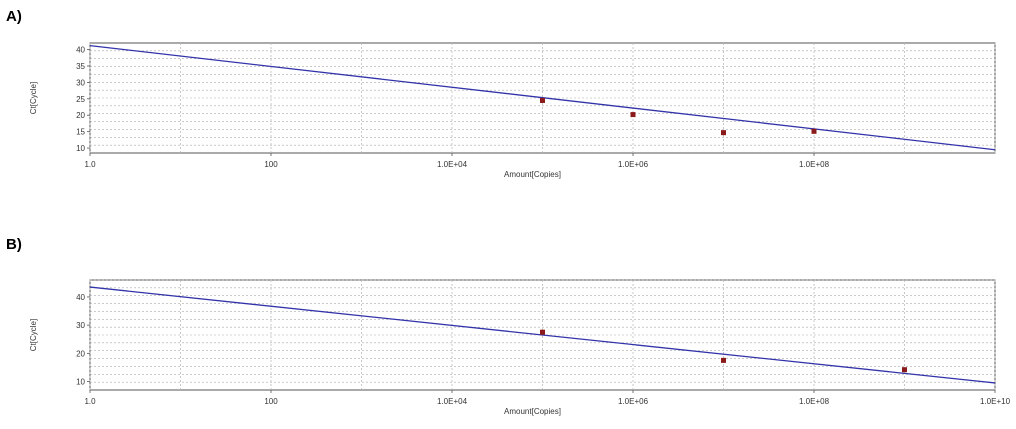 Image resolution: width=1016 pixels, height=429 pixels. What do you see at coordinates (80, 325) in the screenshot?
I see `y-tick-label-b: 30` at bounding box center [80, 325].